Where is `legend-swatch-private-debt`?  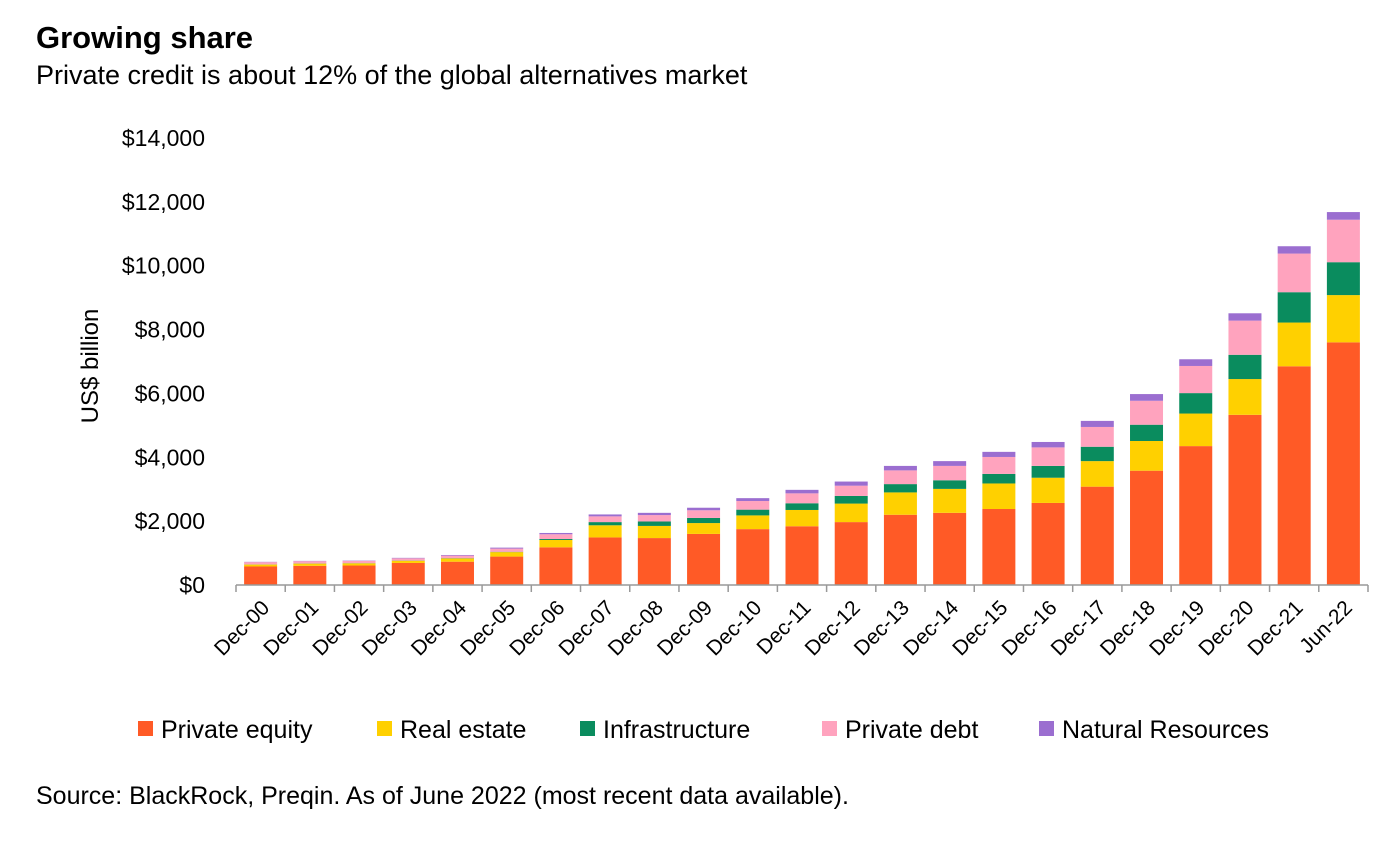
legend-swatch-private-debt is located at coordinates (829, 728).